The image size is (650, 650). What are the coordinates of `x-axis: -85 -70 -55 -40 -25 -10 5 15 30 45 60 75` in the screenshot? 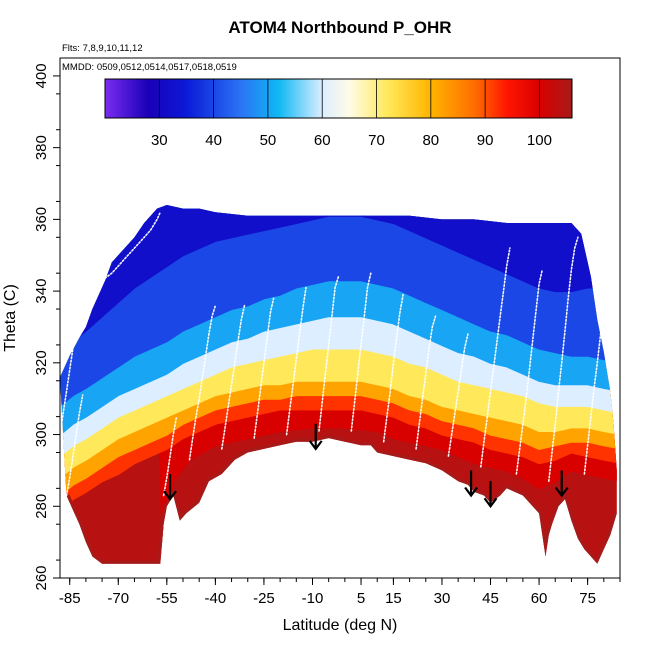 It's located at (340, 592).